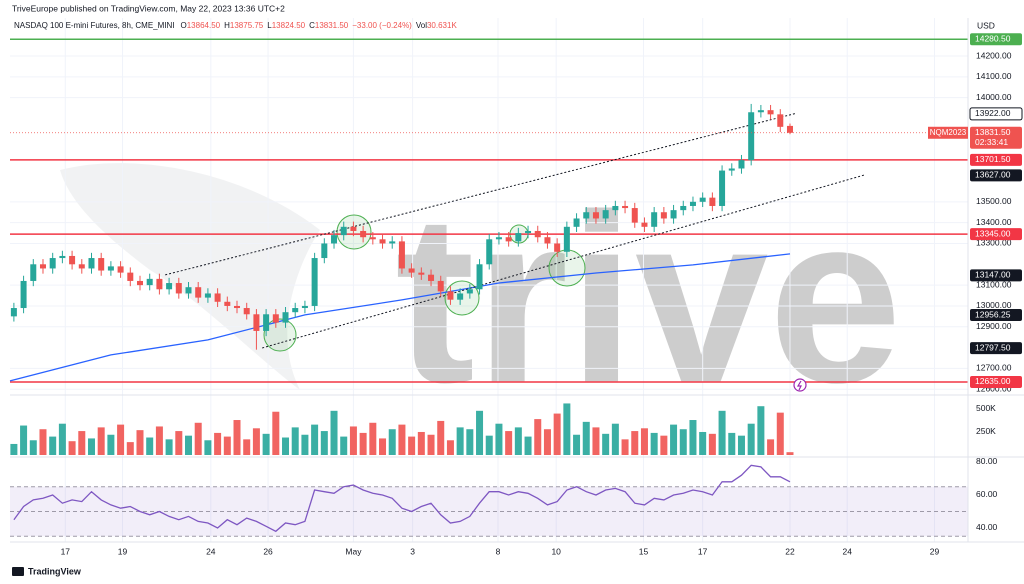 The height and width of the screenshot is (584, 1024). I want to click on y-tick-label: 12700.00, so click(994, 368).